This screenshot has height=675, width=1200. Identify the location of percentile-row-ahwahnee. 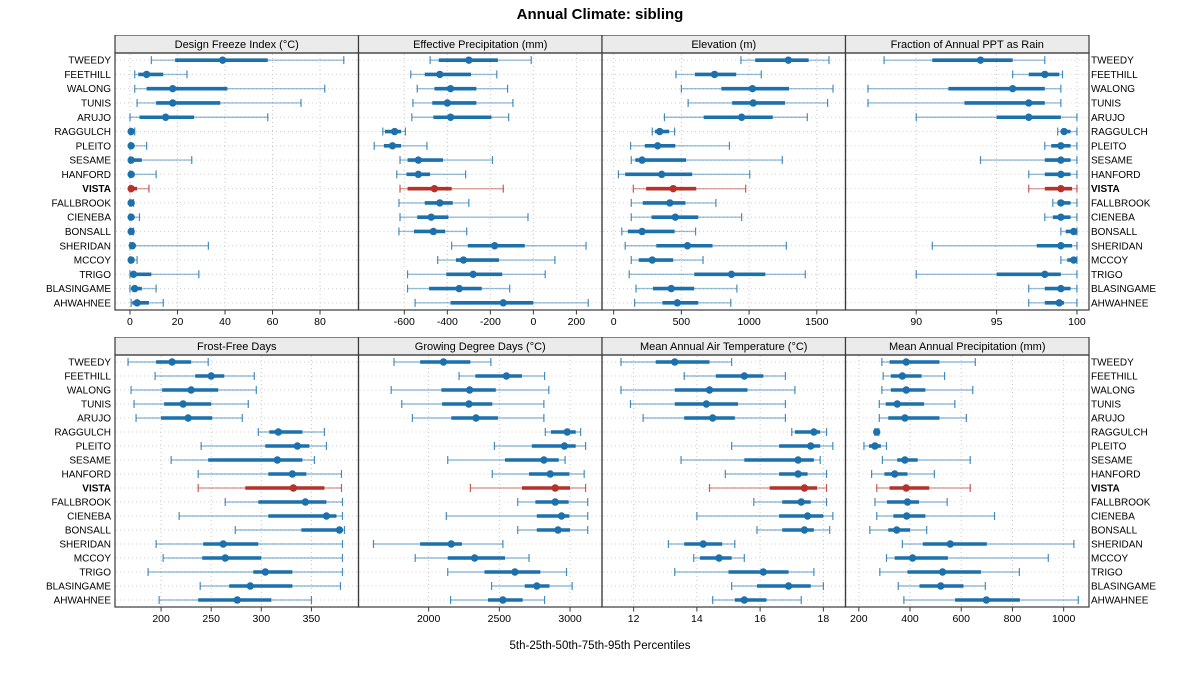
(497, 600).